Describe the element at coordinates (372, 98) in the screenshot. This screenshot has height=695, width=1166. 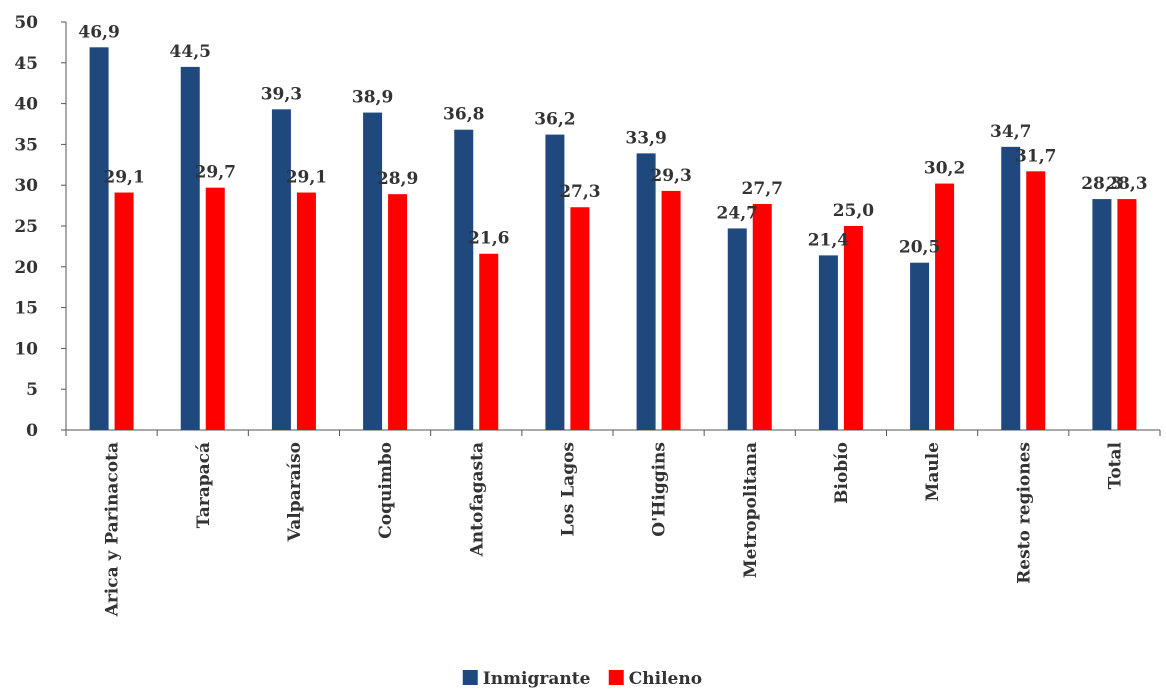
I see `data-label-inmigrante: 38,9` at that location.